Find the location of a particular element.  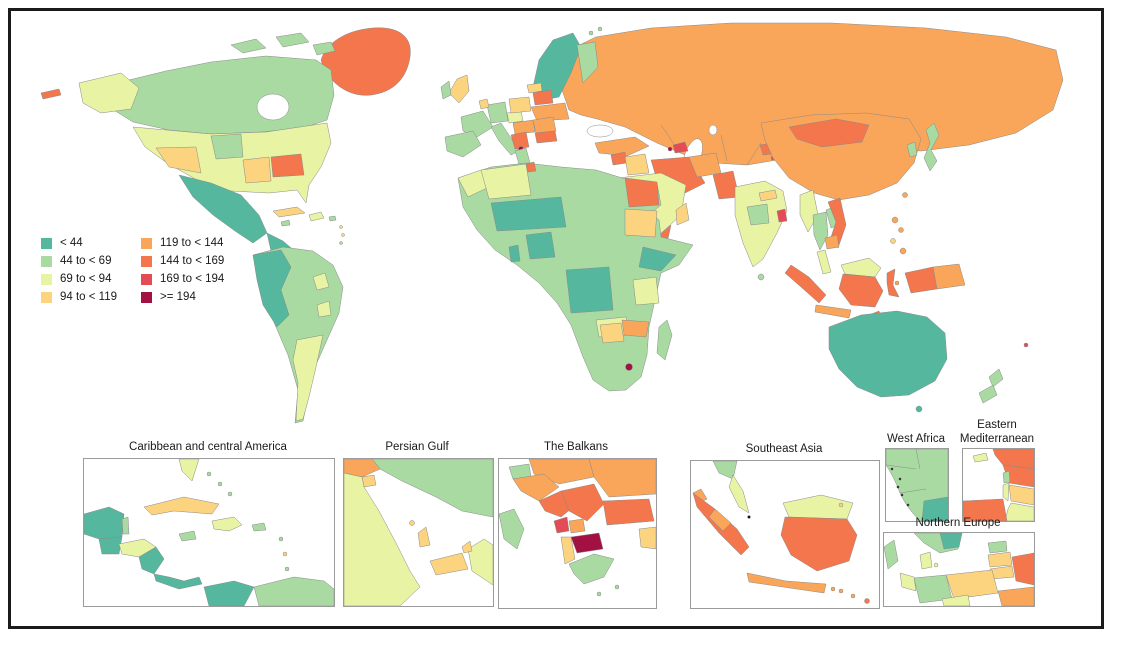

region-greenland is located at coordinates (365, 61).